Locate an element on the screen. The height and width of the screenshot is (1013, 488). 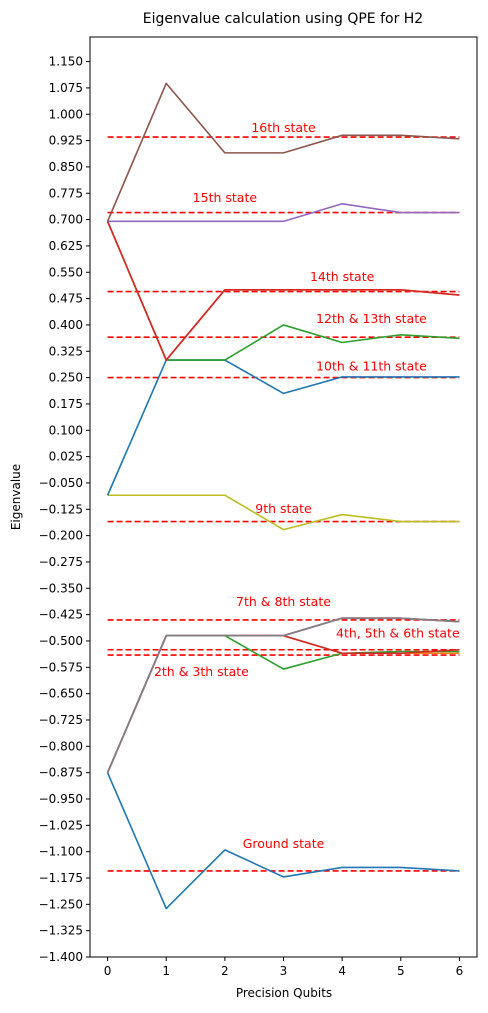
x-tick-label: 0 is located at coordinates (108, 971).